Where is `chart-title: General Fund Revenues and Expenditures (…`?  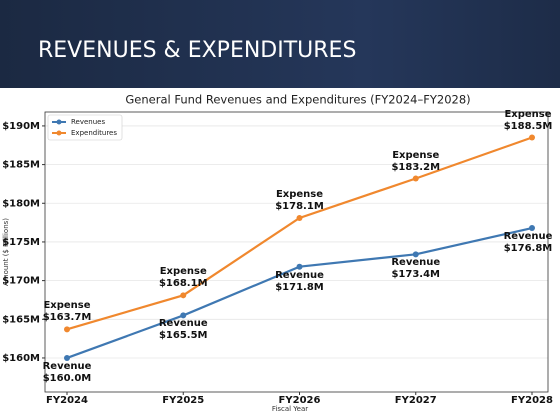 chart-title: General Fund Revenues and Expenditures (… is located at coordinates (297, 100).